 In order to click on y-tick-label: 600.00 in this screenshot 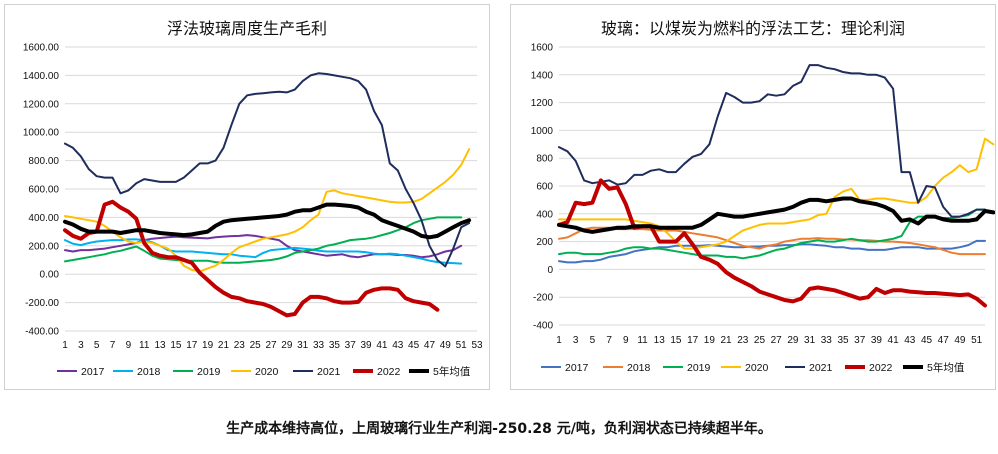, I will do `click(43, 190)`.